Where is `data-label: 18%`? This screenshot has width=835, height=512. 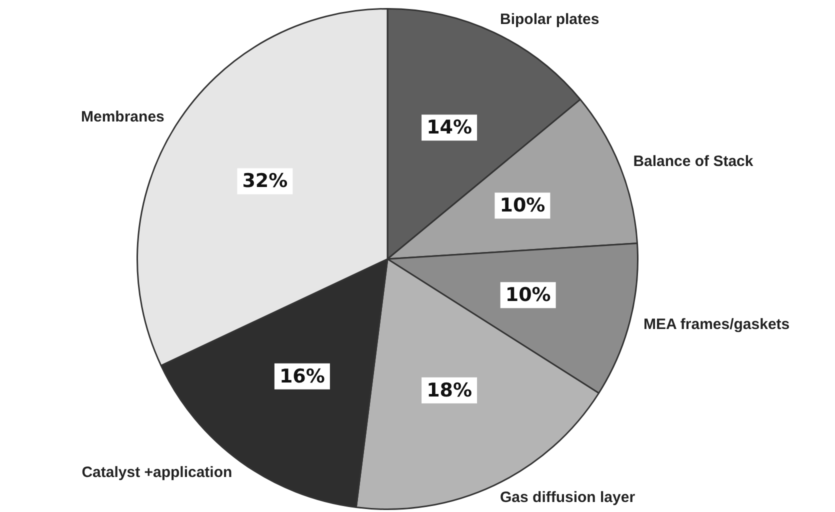 data-label: 18% is located at coordinates (449, 390).